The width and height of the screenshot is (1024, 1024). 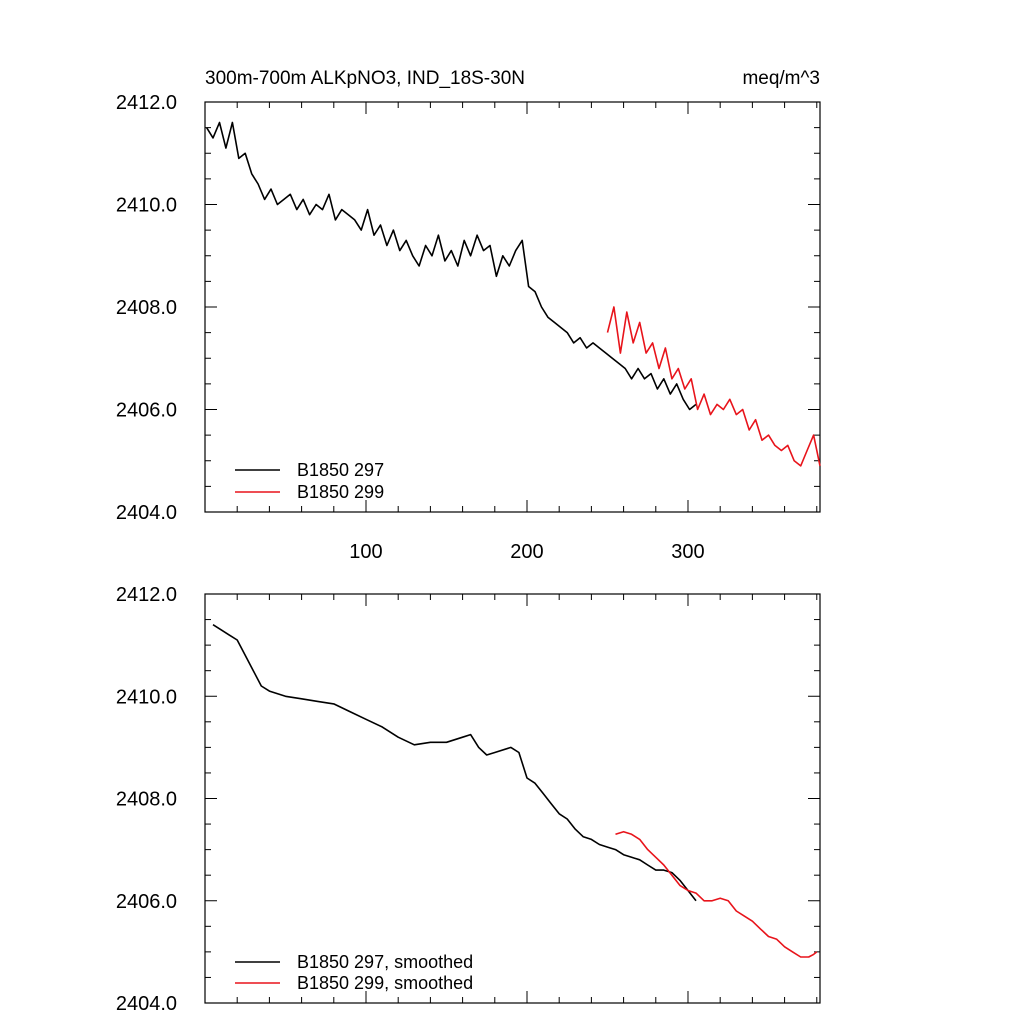 What do you see at coordinates (687, 552) in the screenshot?
I see `x-tick-label: 300` at bounding box center [687, 552].